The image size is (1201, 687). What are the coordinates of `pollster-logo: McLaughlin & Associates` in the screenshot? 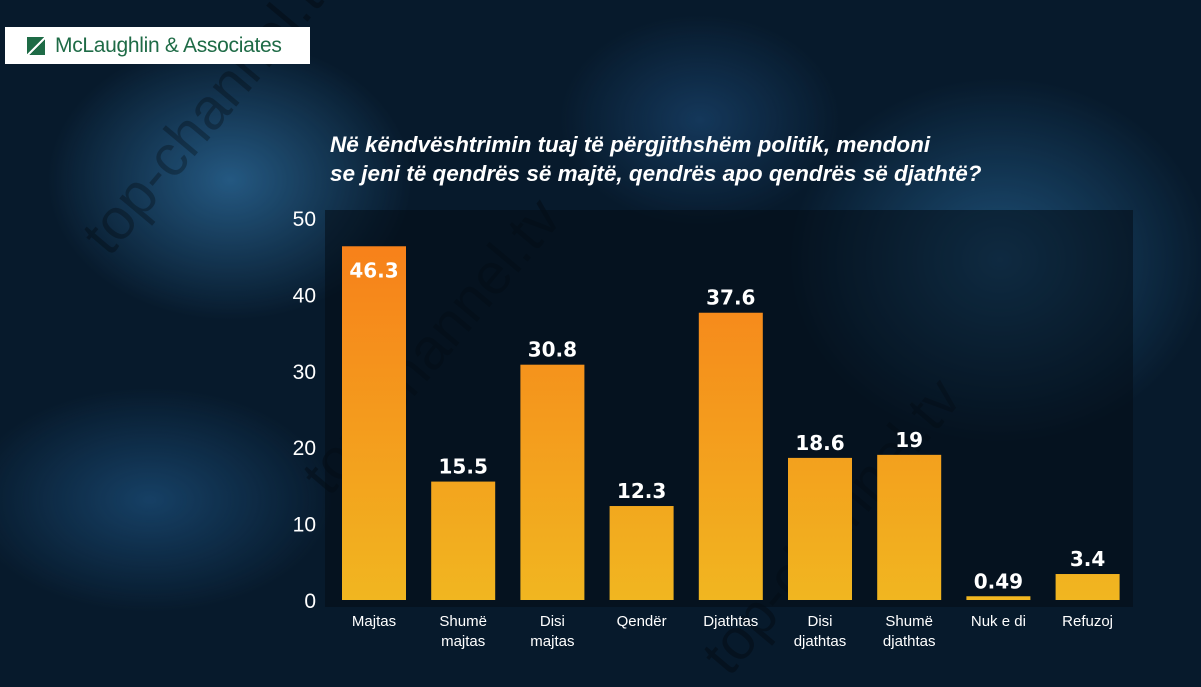 It's located at (157, 45).